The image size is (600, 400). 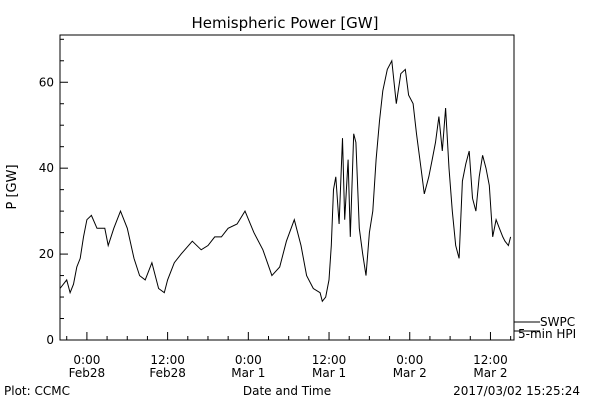 What do you see at coordinates (46, 254) in the screenshot?
I see `y-tick-label: 20` at bounding box center [46, 254].